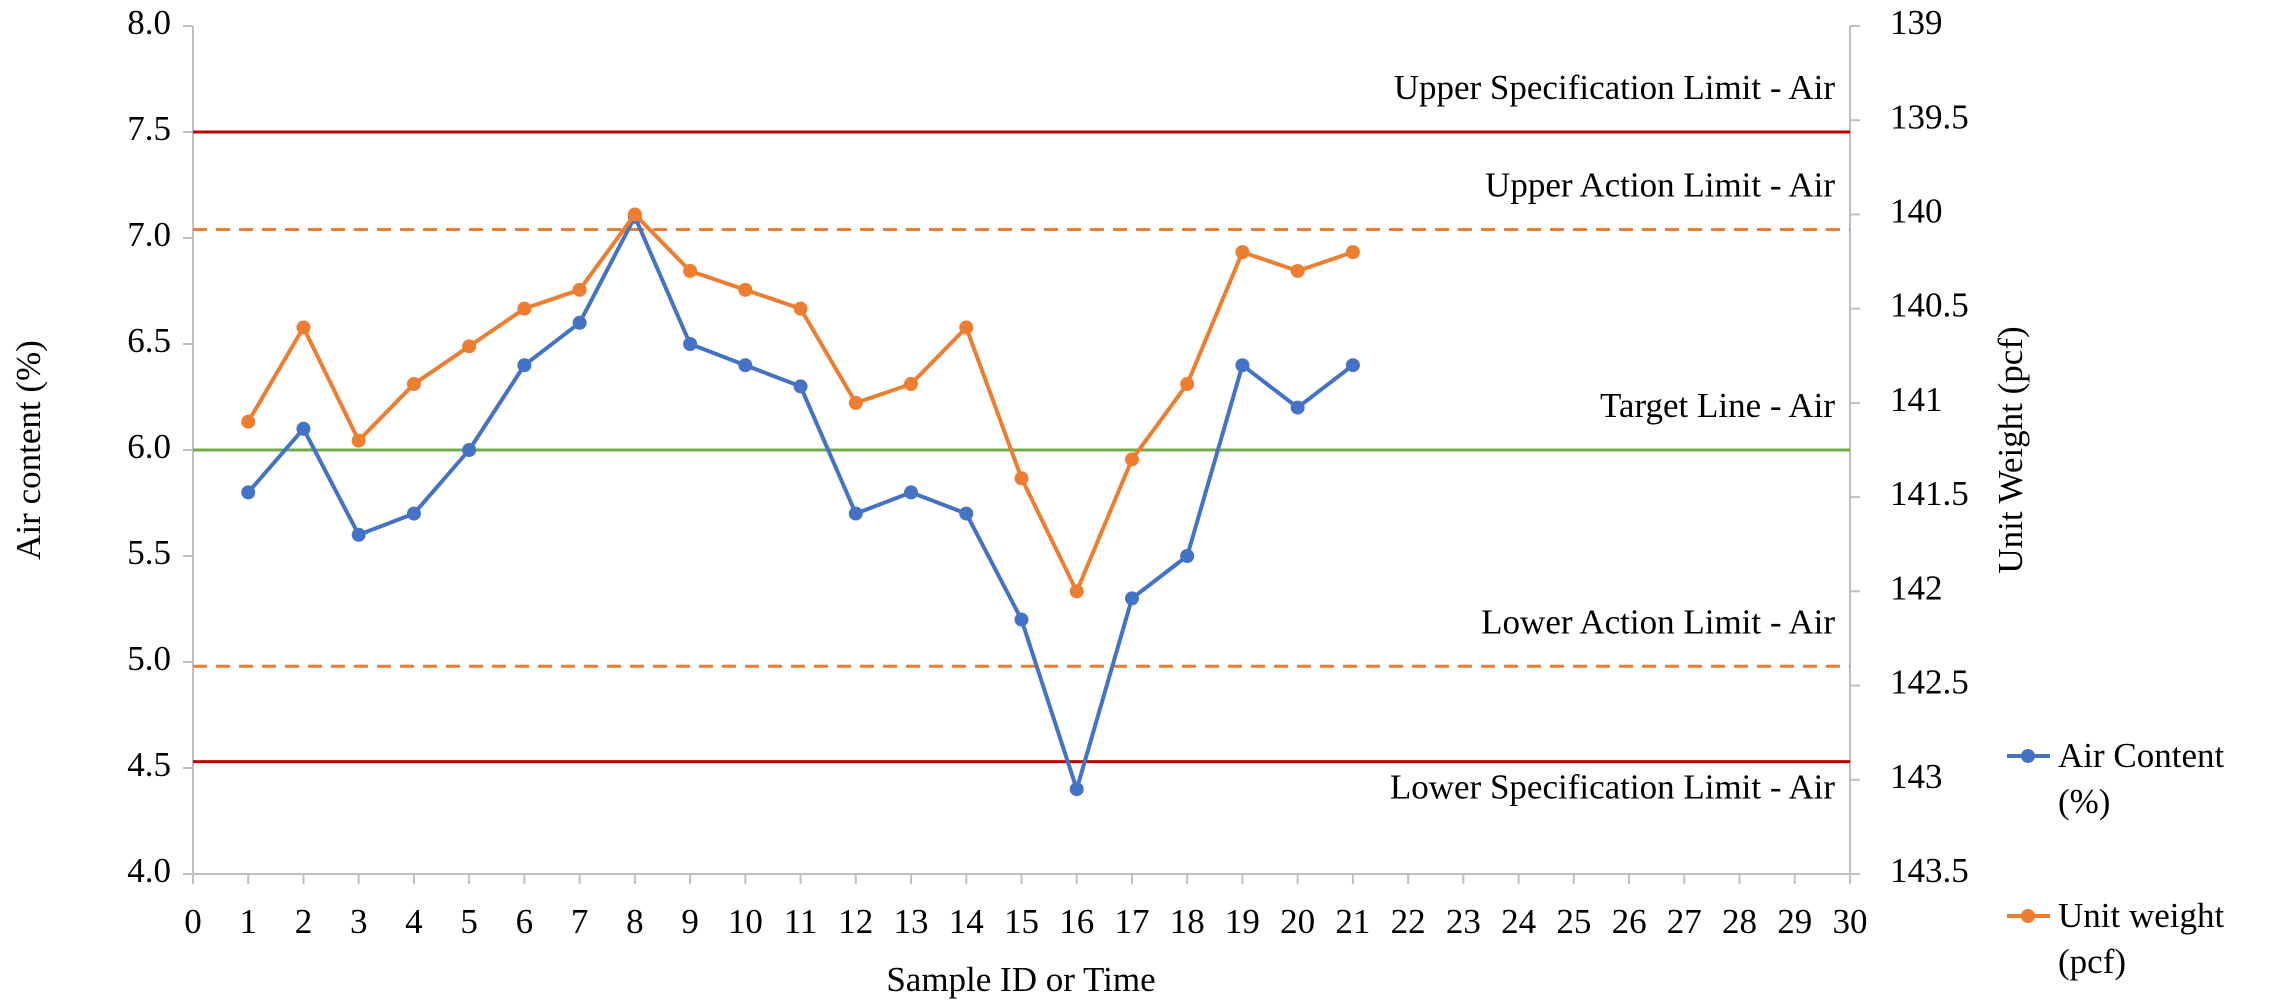  I want to click on x-tick-label: 17, so click(1131, 921).